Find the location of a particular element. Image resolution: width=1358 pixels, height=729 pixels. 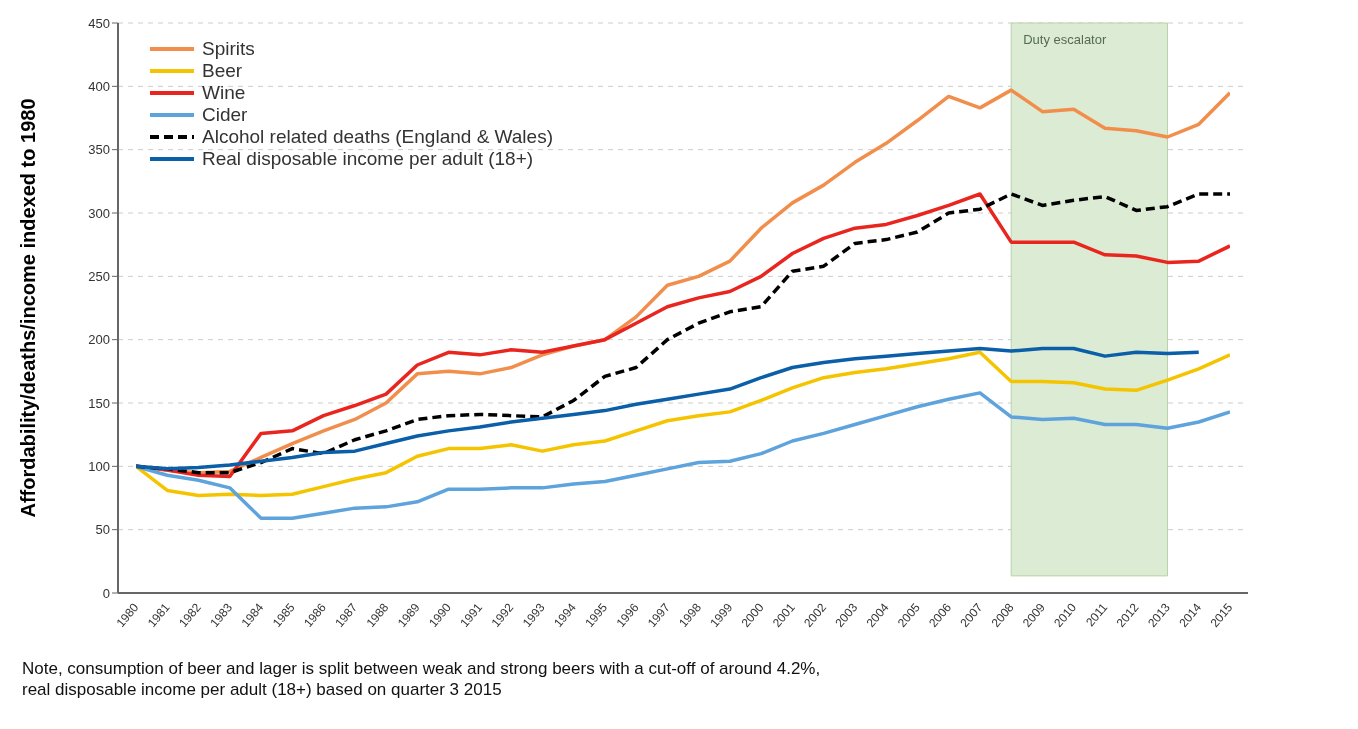

y-tick-label: 350 is located at coordinates (99, 150).